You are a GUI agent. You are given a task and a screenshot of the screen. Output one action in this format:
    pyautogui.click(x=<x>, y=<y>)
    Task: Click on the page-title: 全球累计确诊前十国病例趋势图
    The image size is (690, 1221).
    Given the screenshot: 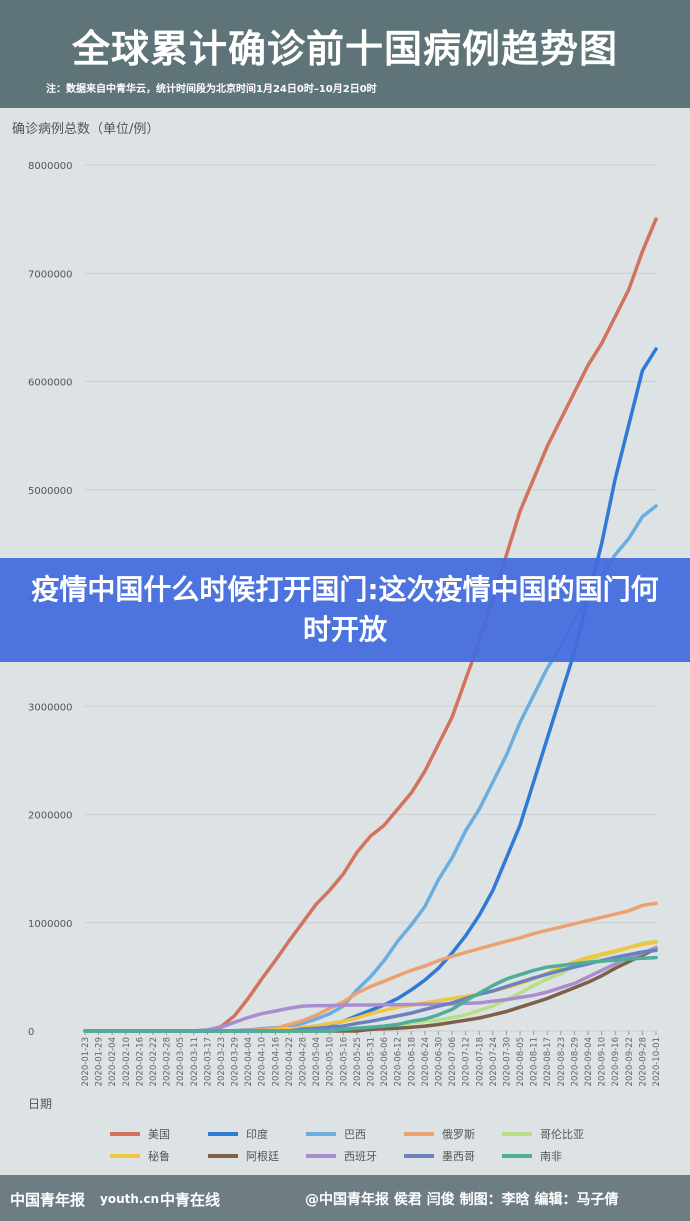 What is the action you would take?
    pyautogui.click(x=344, y=49)
    